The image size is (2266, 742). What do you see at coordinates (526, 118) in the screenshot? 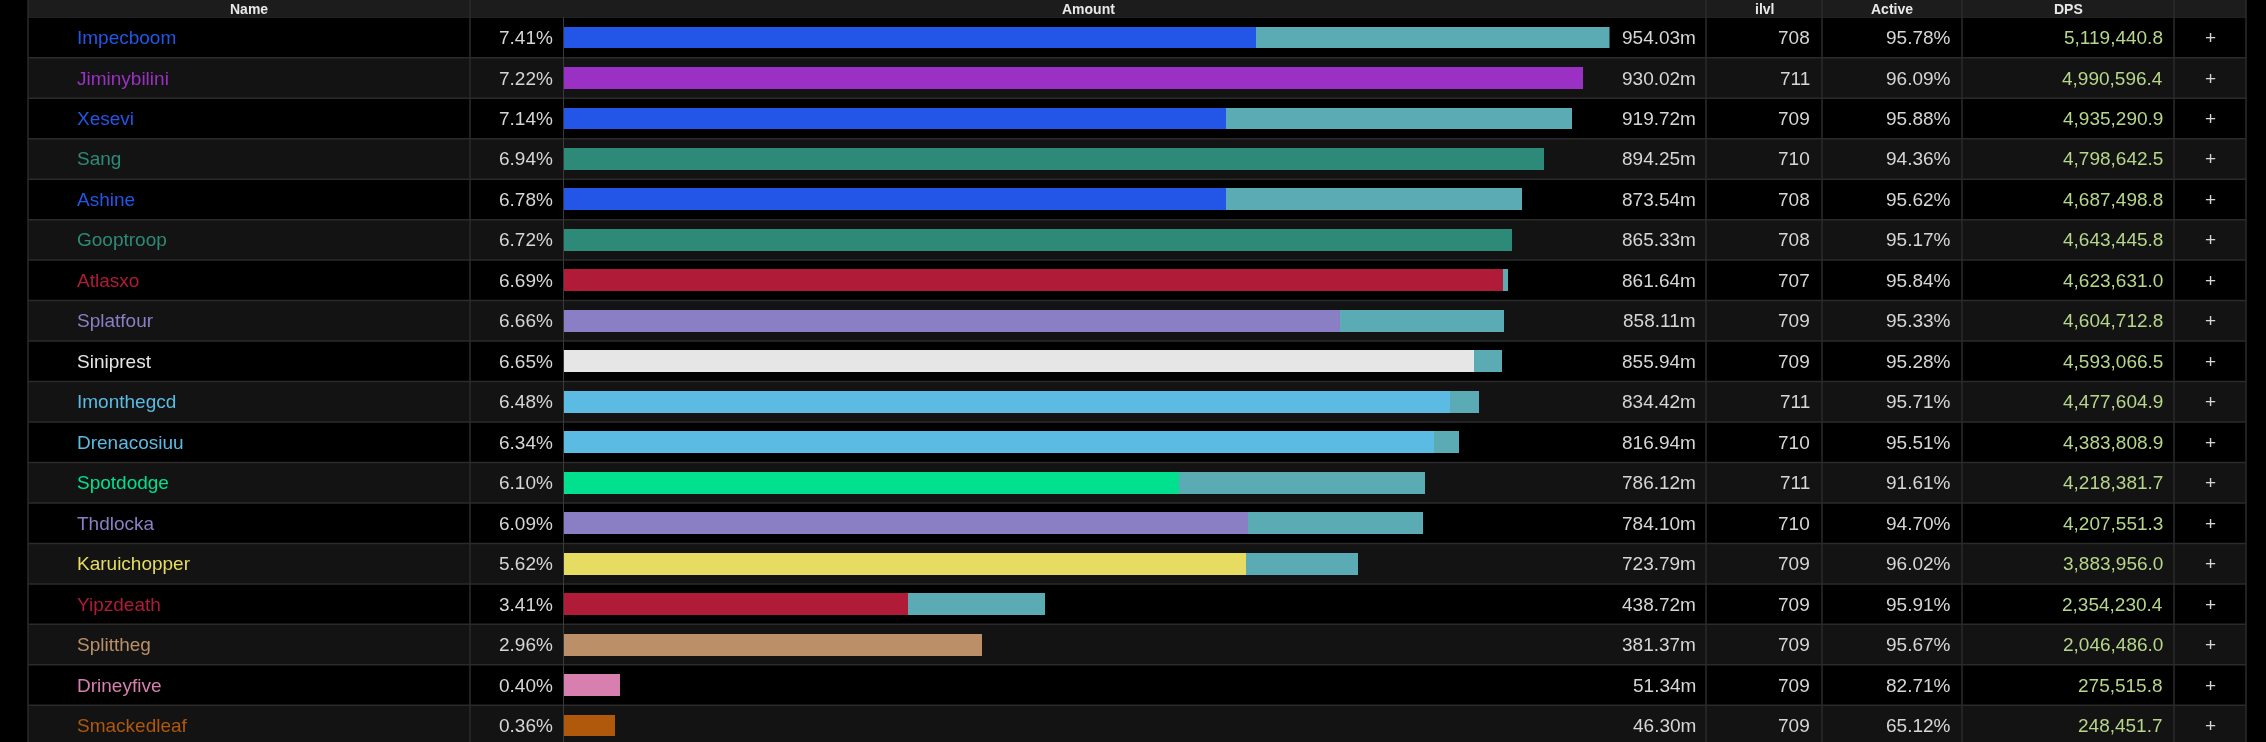
I see `text: 7.14%` at bounding box center [526, 118].